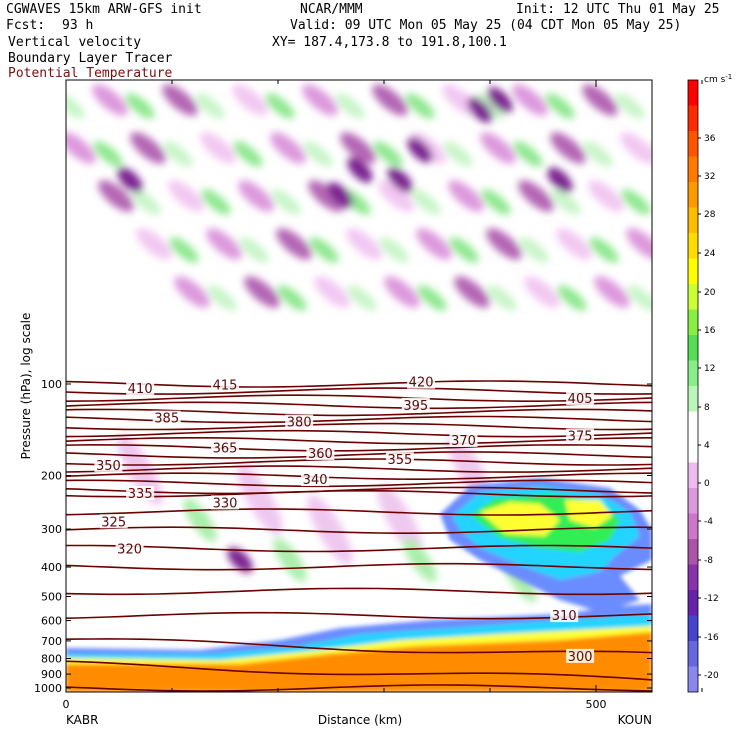 Image resolution: width=740 pixels, height=740 pixels. What do you see at coordinates (389, 42) in the screenshot?
I see `cross-section-endpoints: XY= 187.4,173.8 to 191.8,100.1` at bounding box center [389, 42].